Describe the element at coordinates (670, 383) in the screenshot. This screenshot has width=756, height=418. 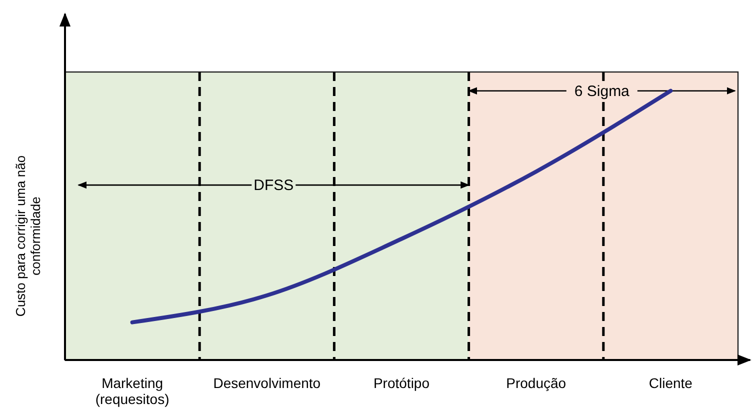
I see `x-tick-label: Cliente` at that location.